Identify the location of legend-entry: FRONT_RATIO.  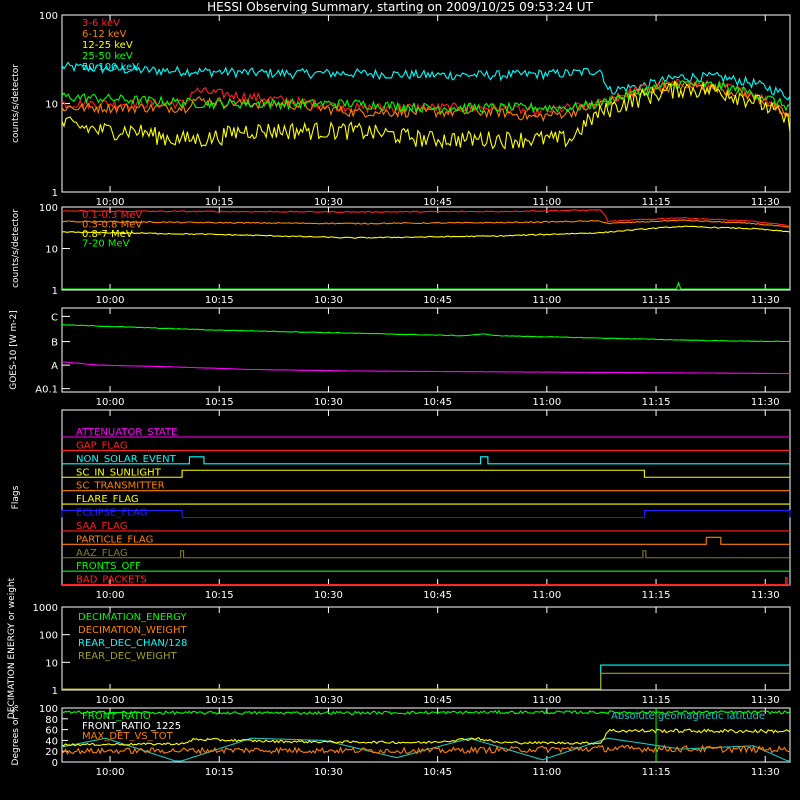
(116, 716).